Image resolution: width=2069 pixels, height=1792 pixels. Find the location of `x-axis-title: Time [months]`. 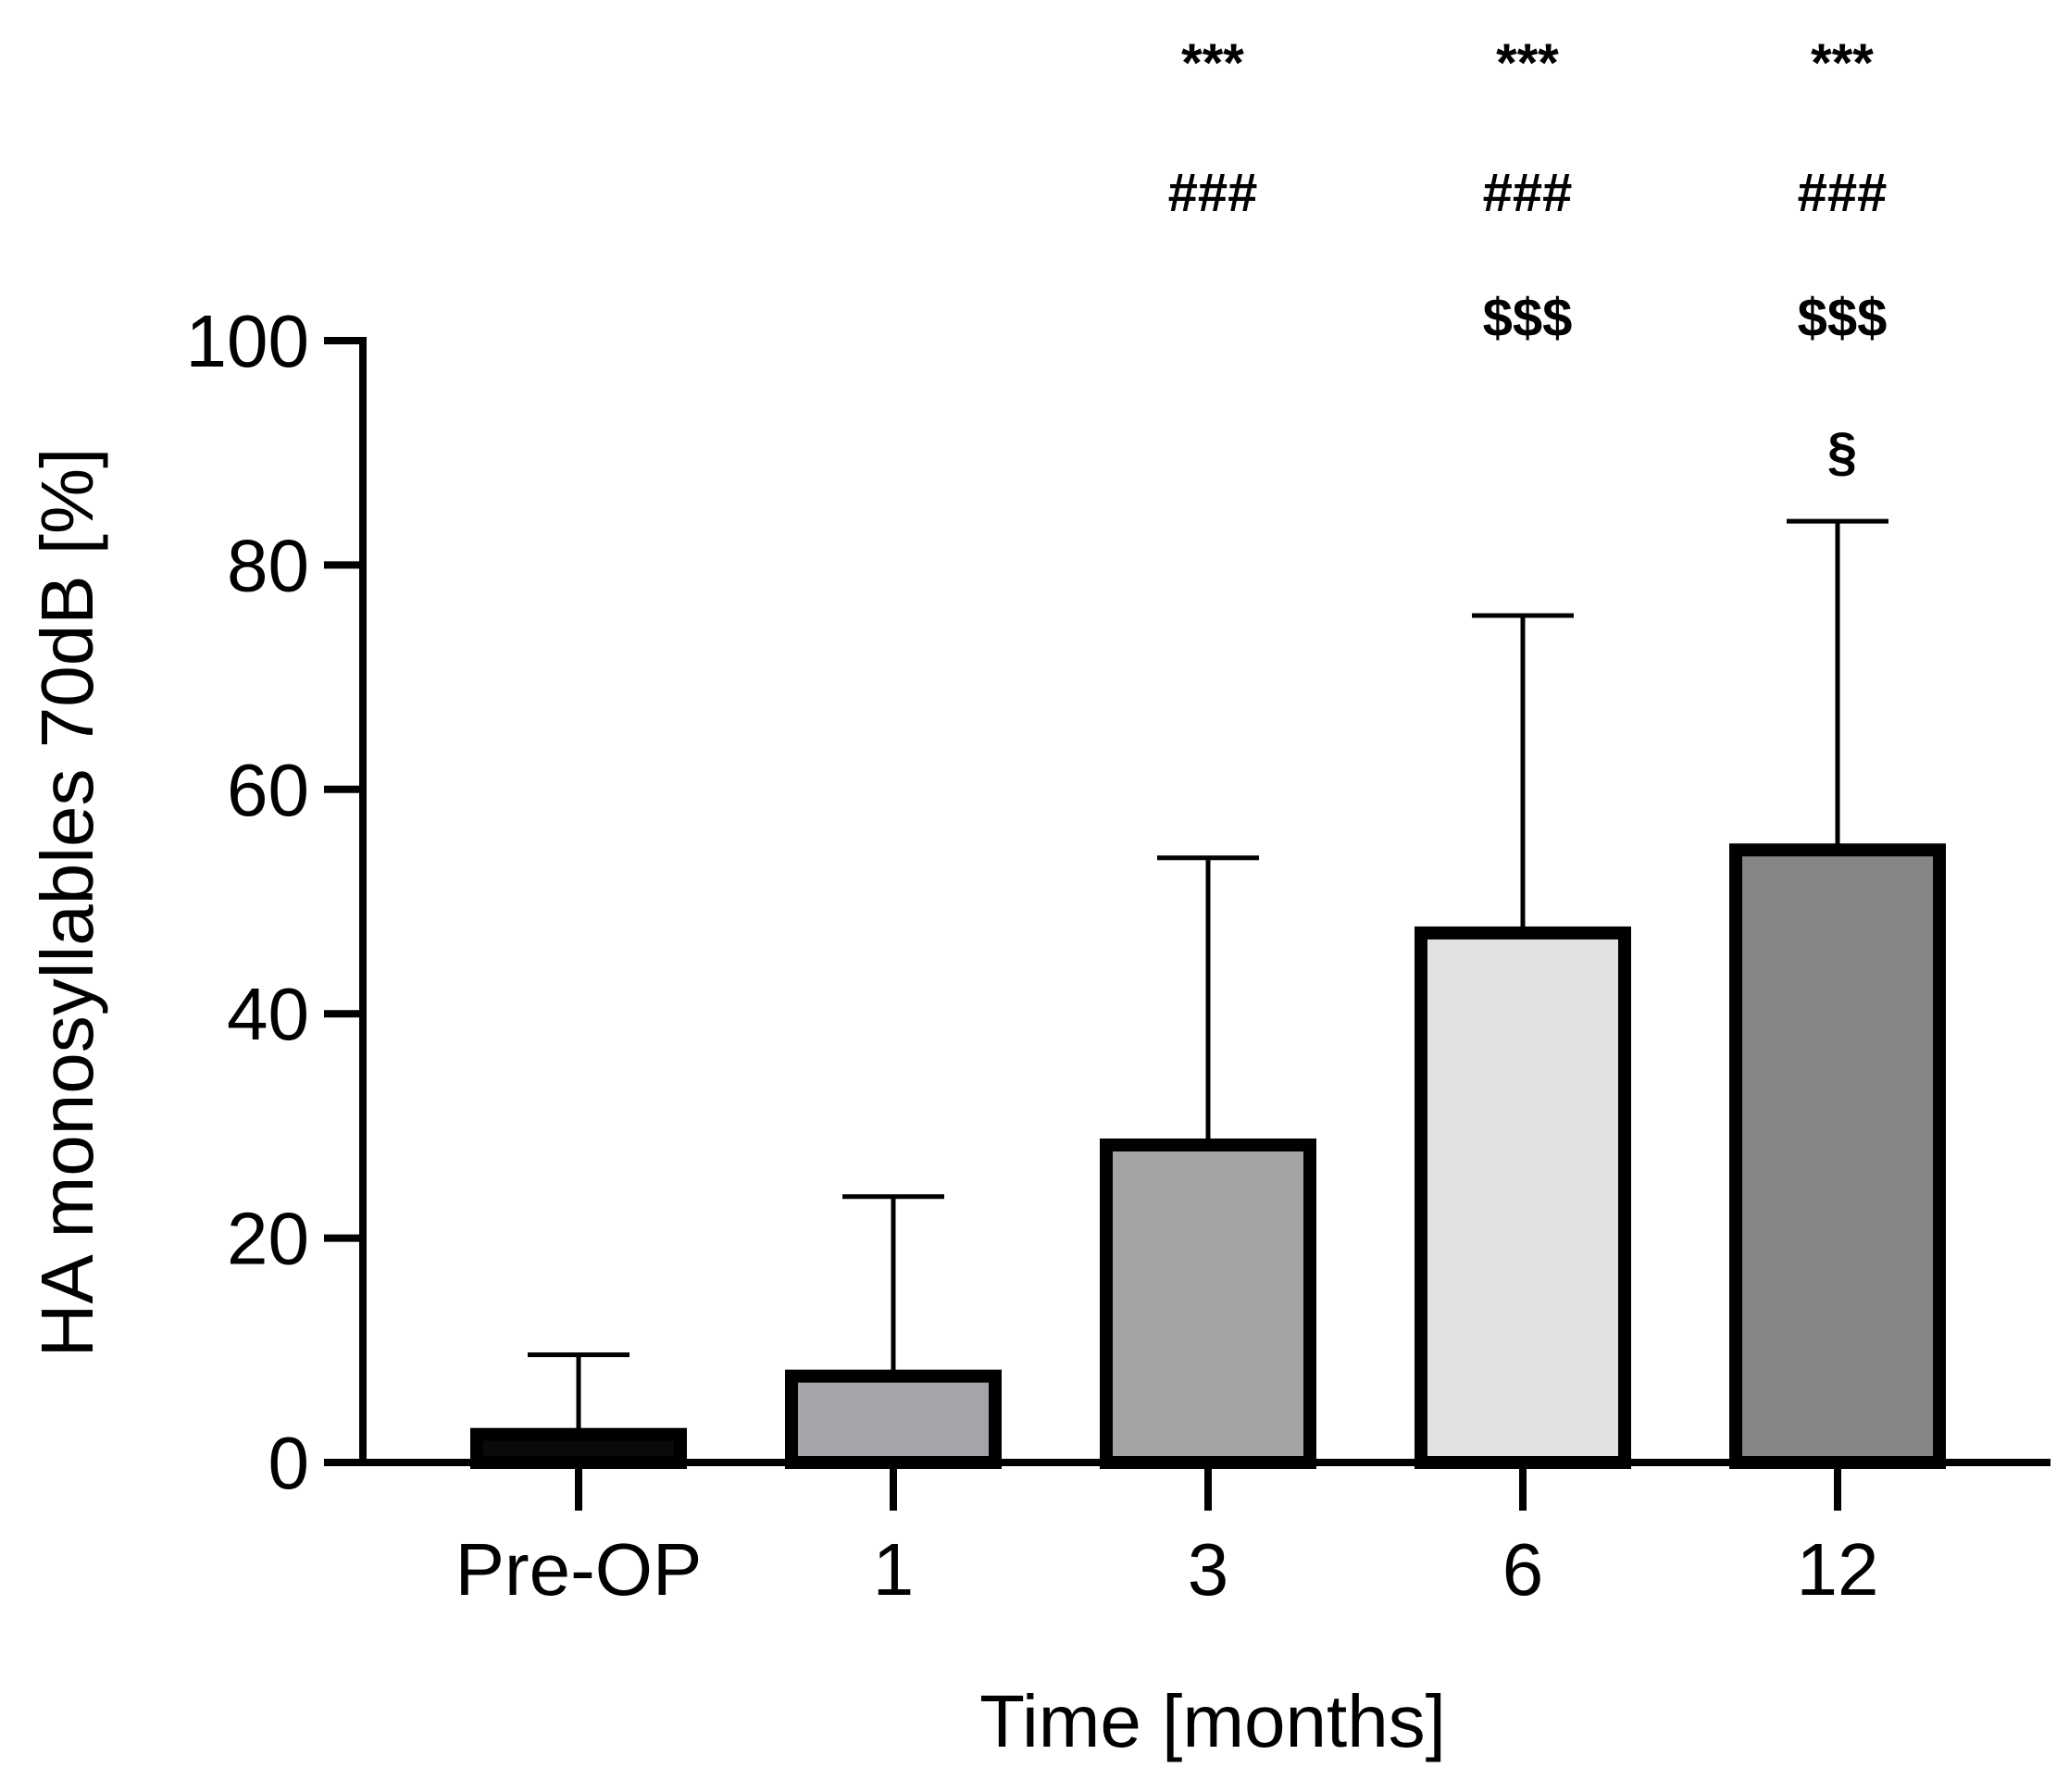

x-axis-title: Time [months] is located at coordinates (1212, 1721).